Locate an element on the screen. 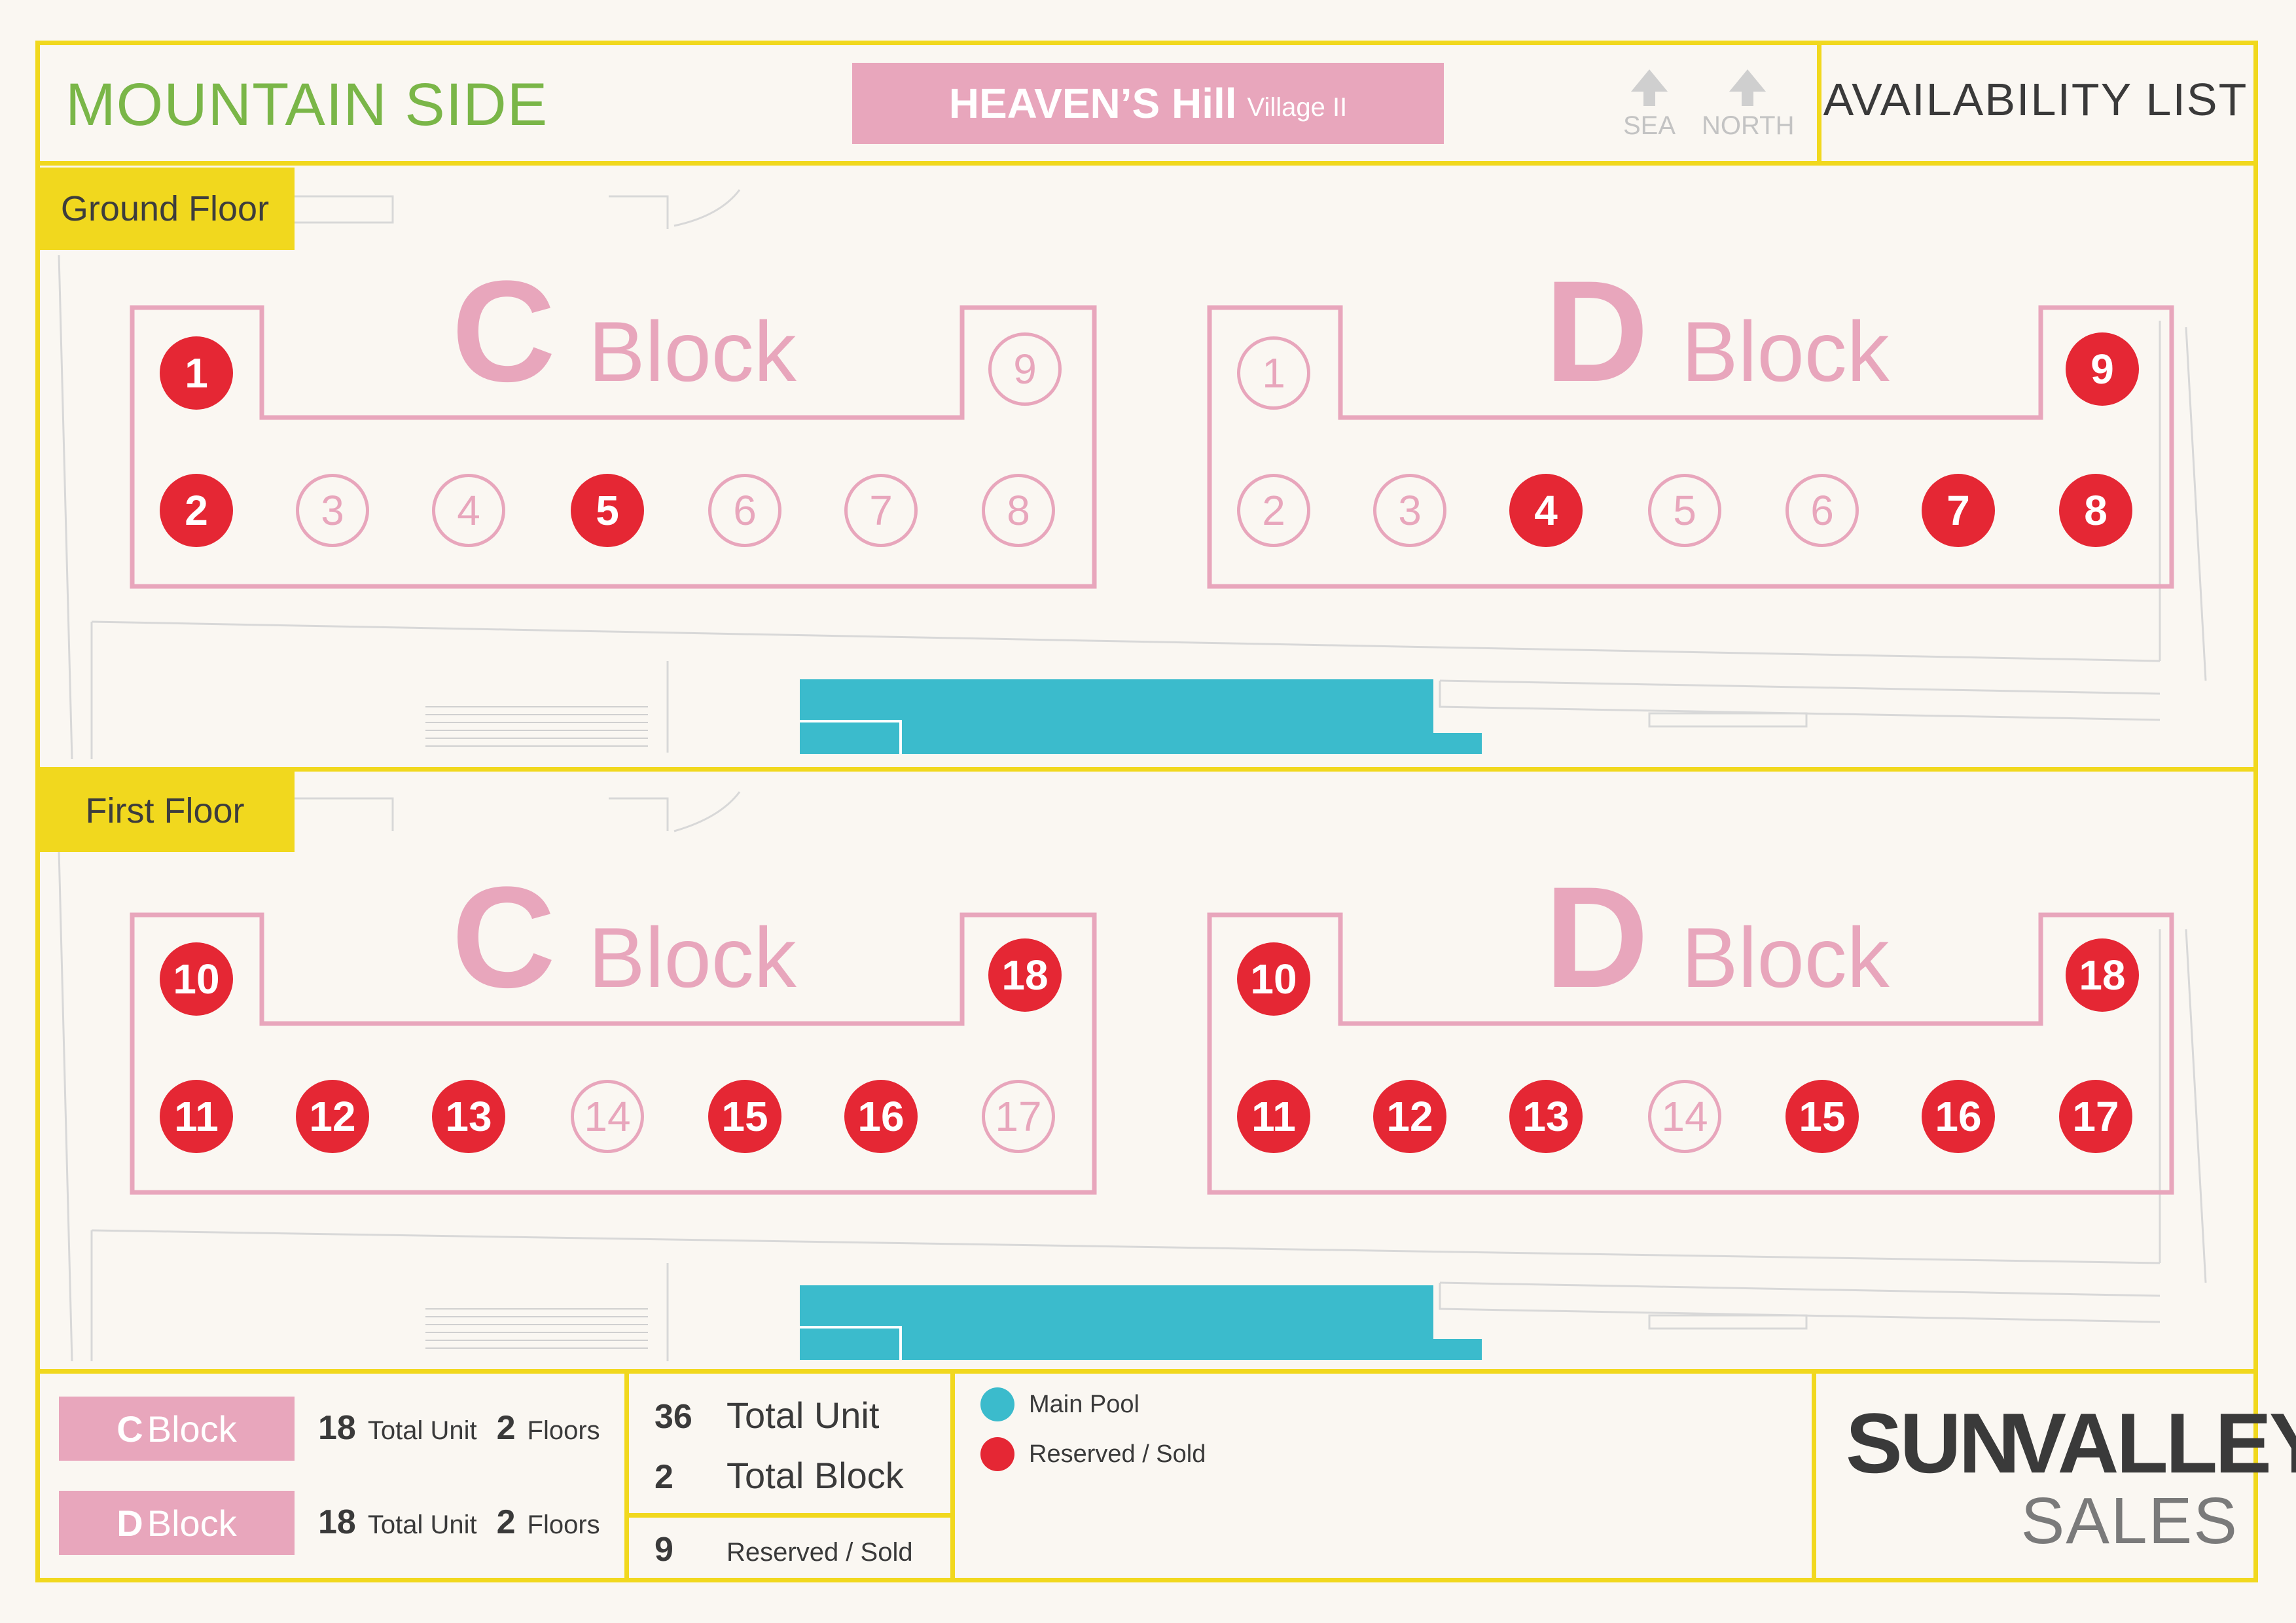 Image resolution: width=2296 pixels, height=1623 pixels. footer-summary-divider is located at coordinates (789, 1516).